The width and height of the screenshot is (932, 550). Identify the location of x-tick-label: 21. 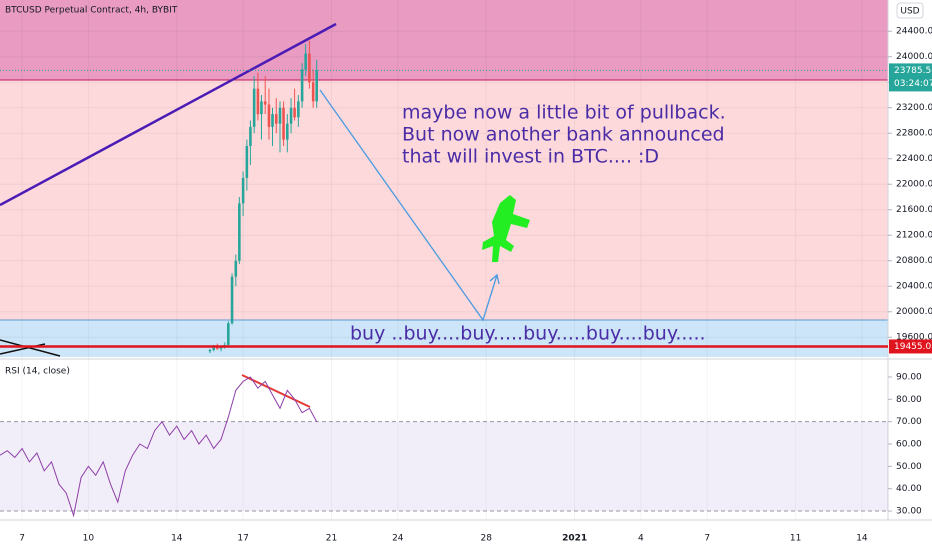
(331, 539).